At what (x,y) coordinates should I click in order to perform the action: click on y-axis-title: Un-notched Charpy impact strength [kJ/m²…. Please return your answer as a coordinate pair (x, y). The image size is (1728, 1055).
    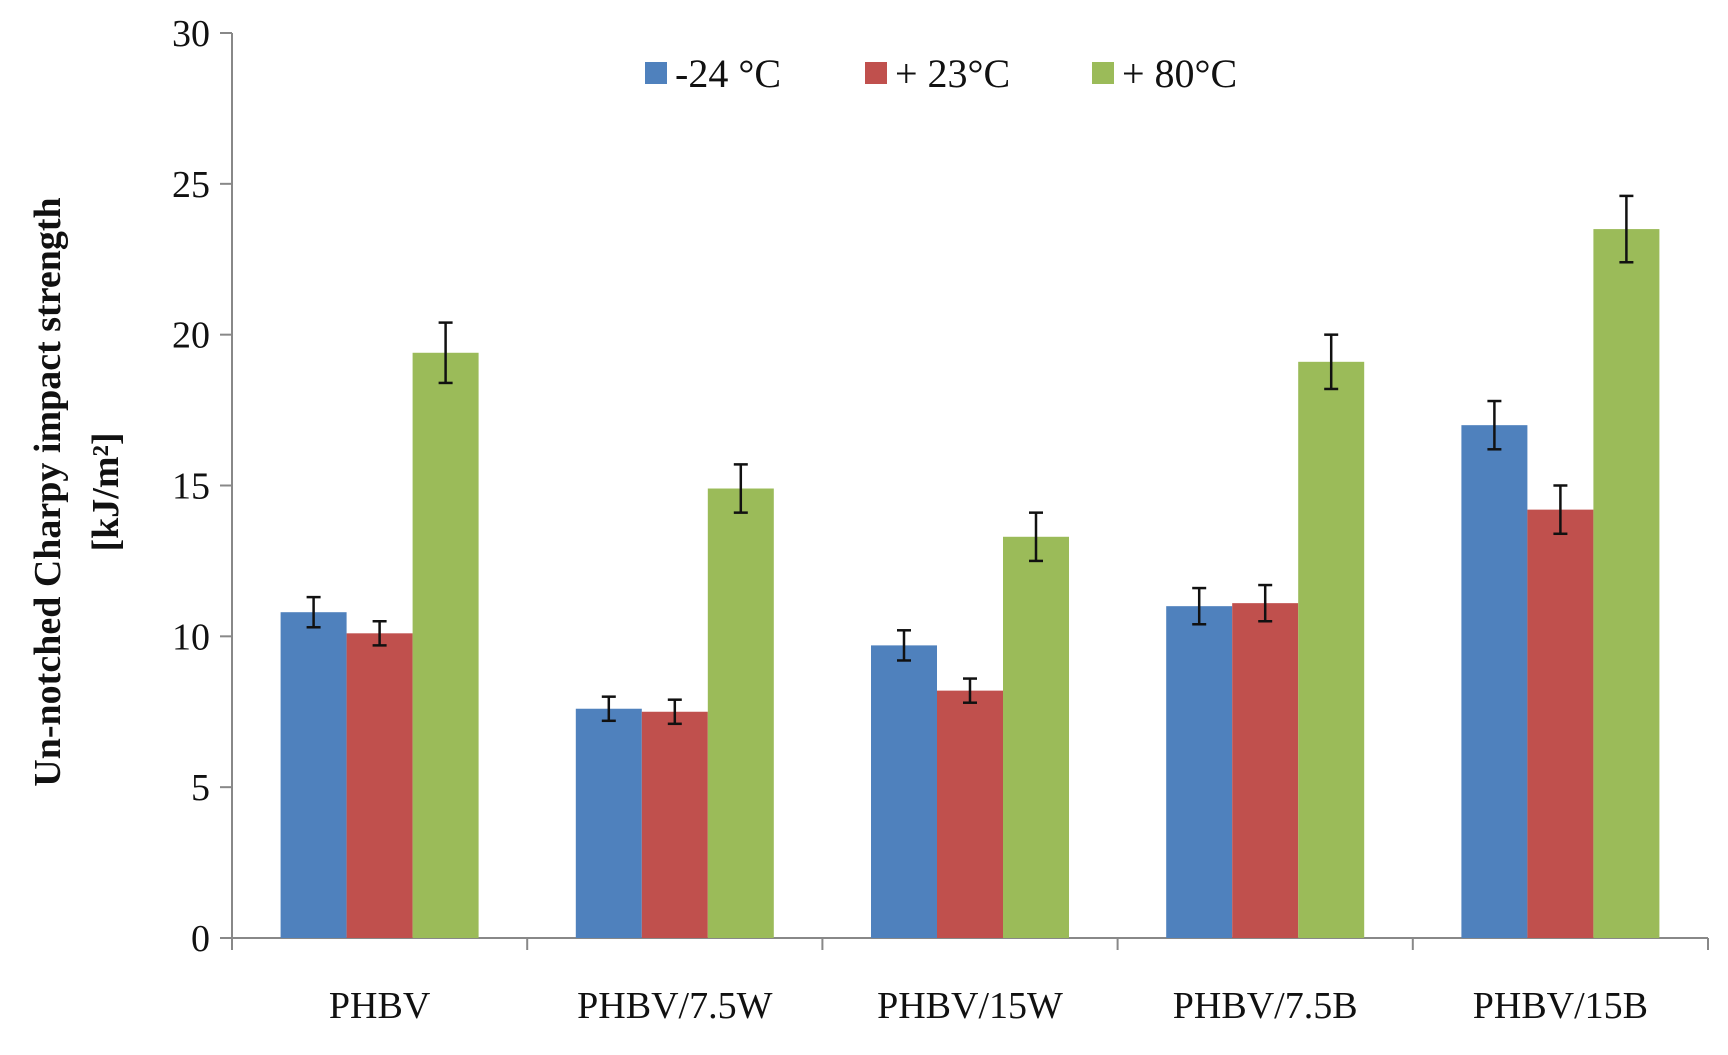
    Looking at the image, I should click on (77, 491).